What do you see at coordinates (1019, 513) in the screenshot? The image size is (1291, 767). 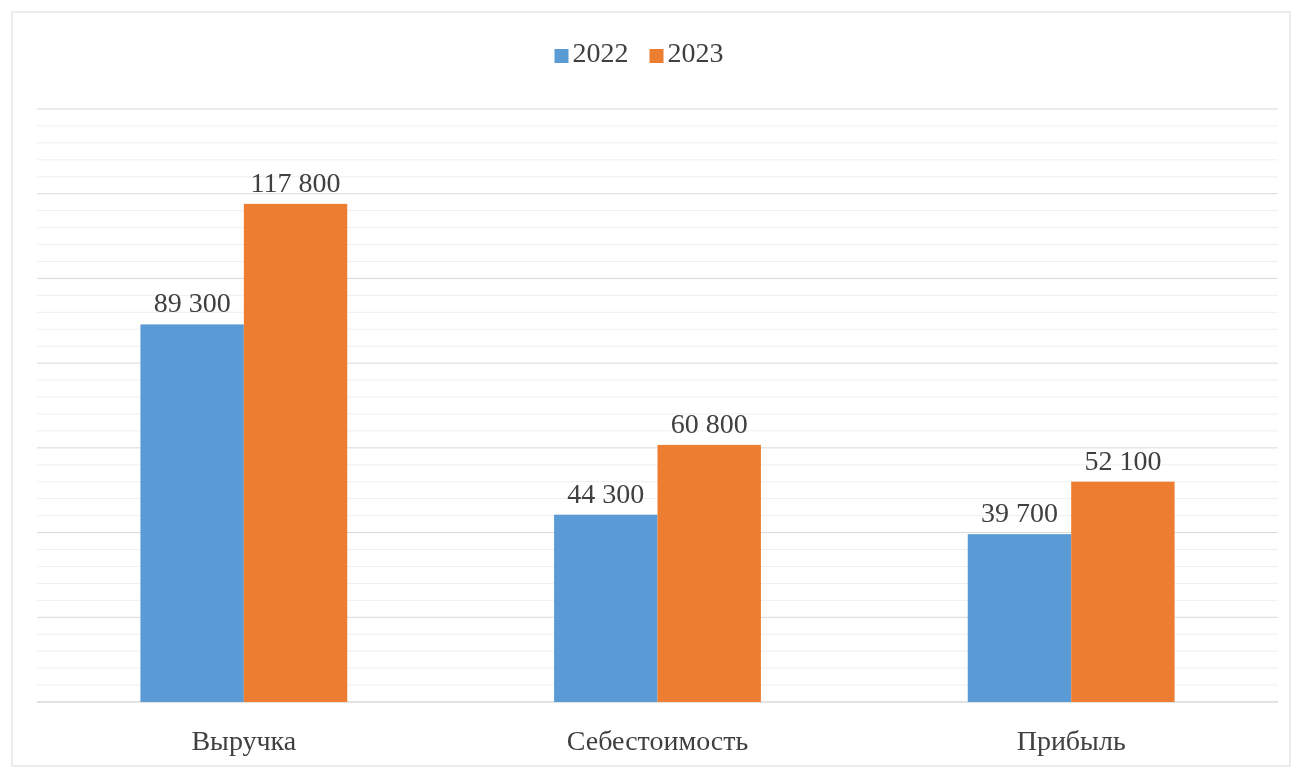 I see `data-label: 39 700` at bounding box center [1019, 513].